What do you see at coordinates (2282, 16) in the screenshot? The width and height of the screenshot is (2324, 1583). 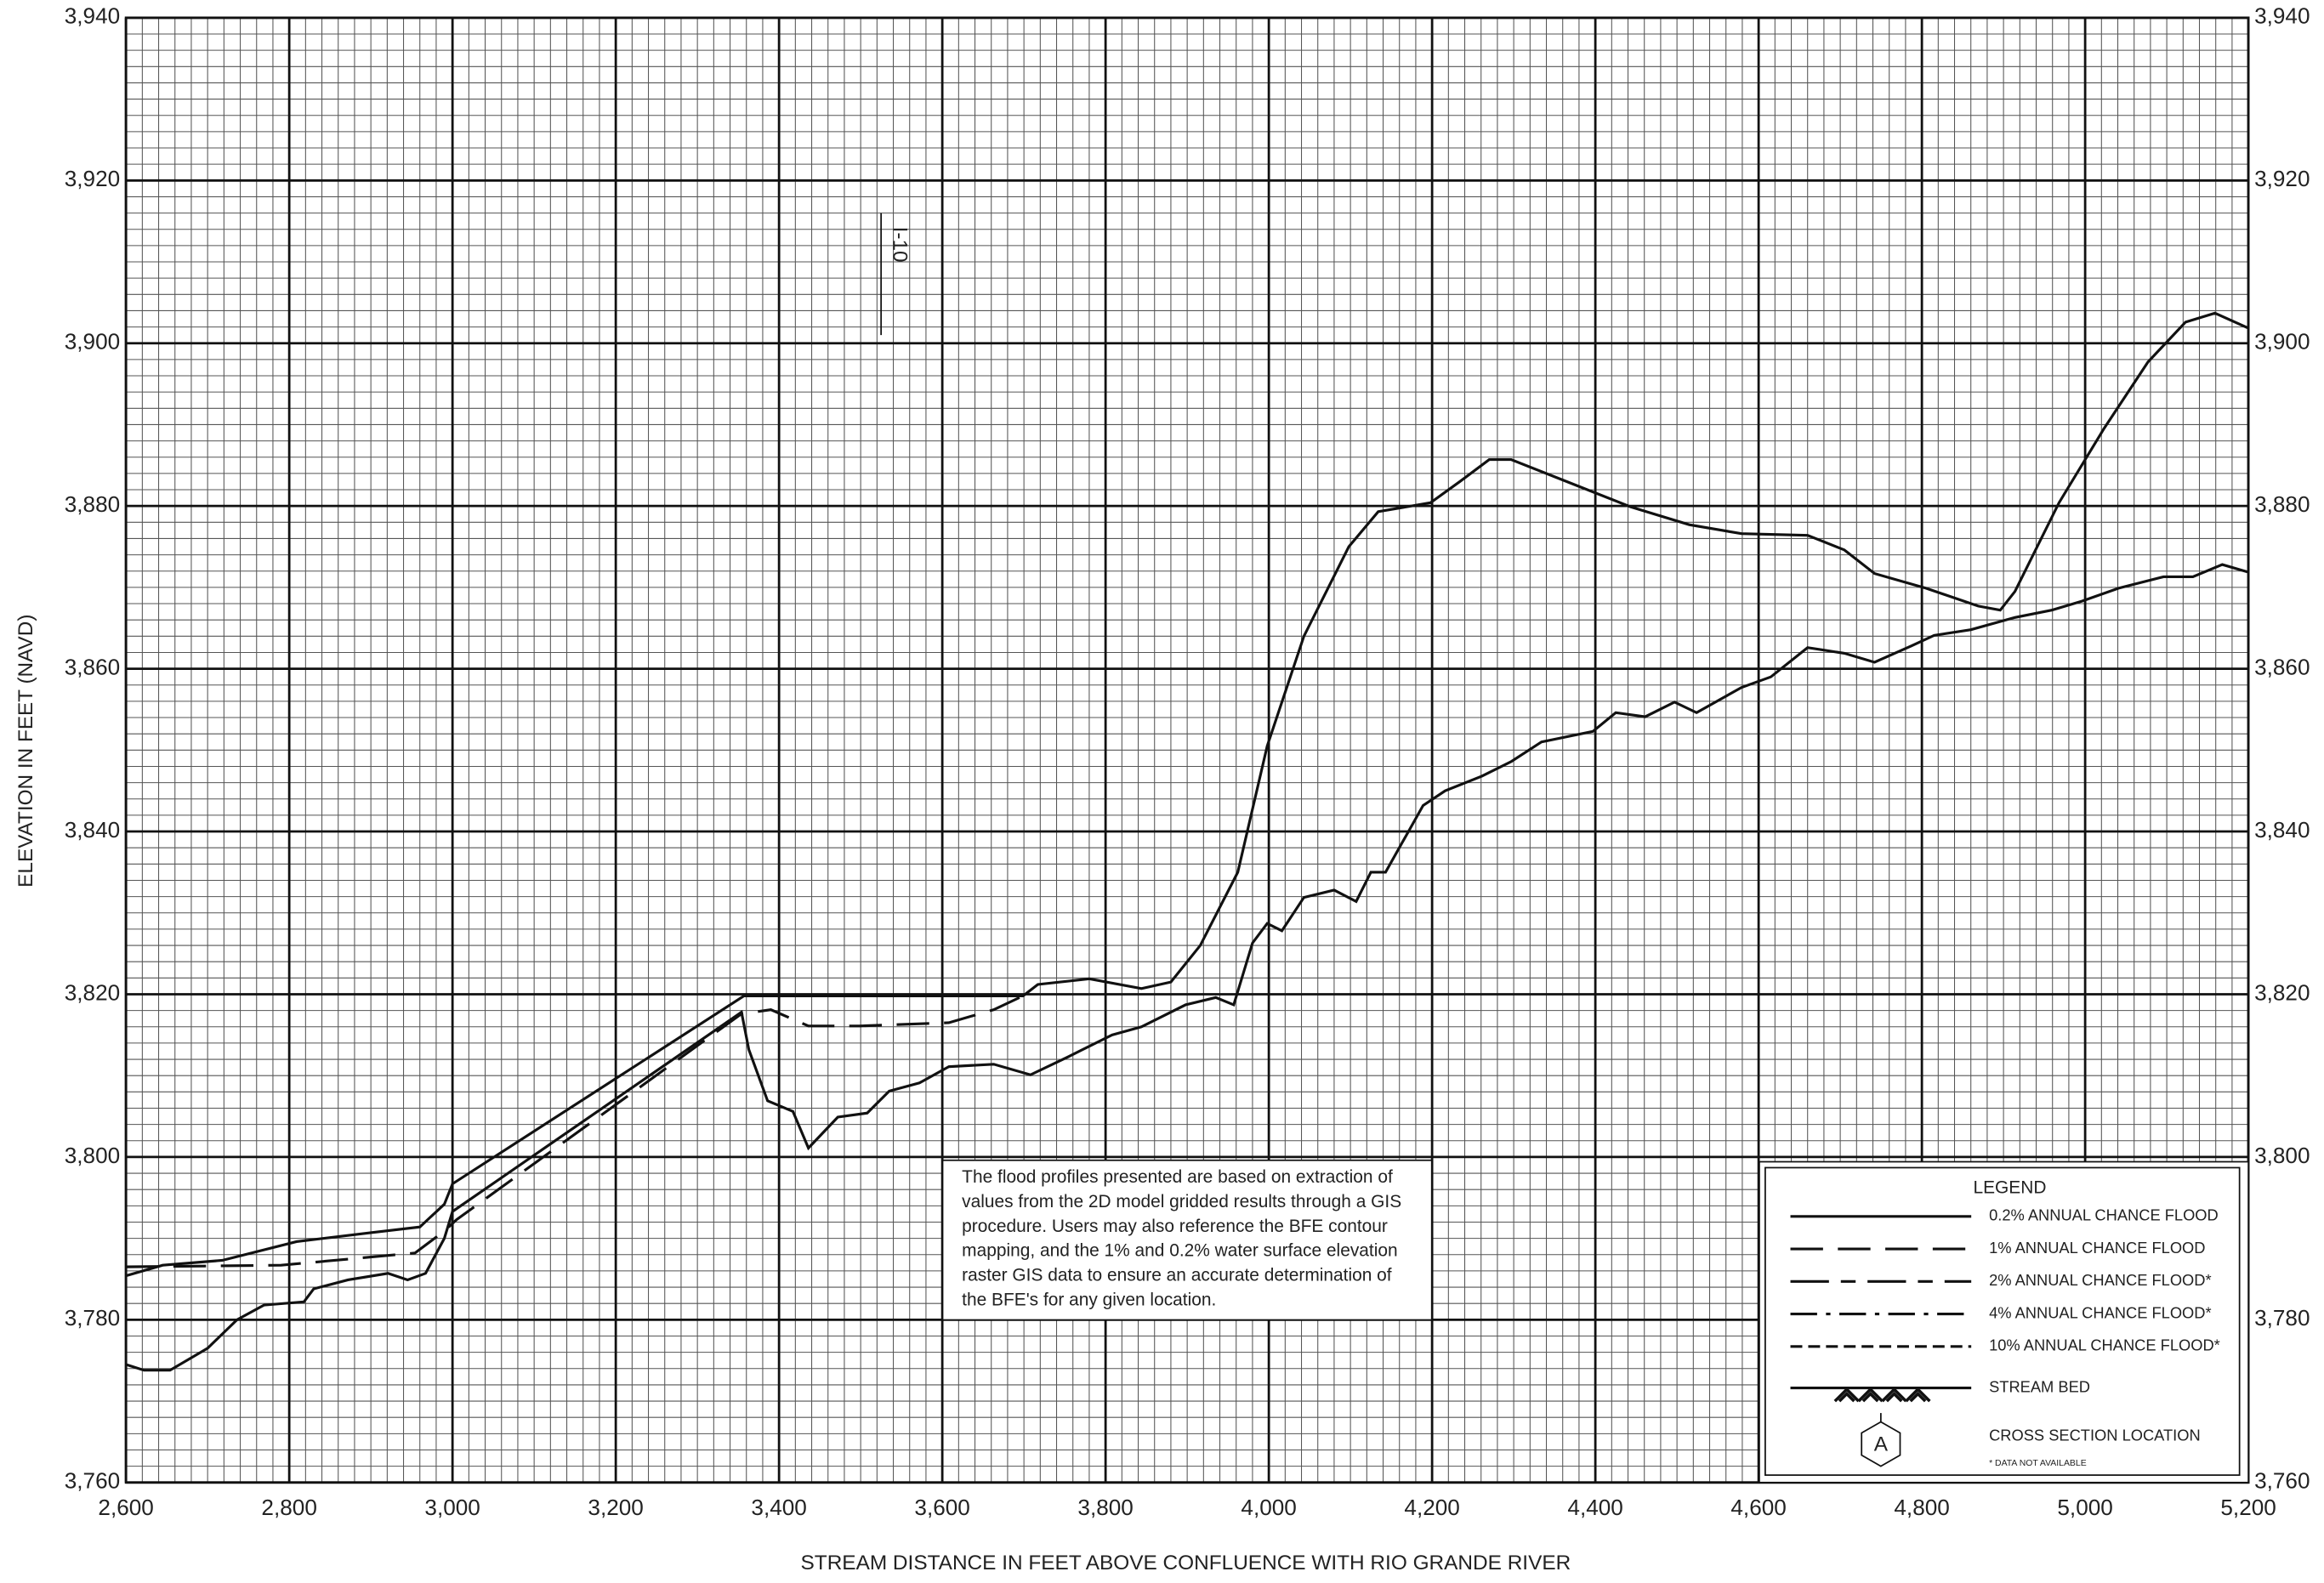 I see `y2-tick-label: 3,940` at bounding box center [2282, 16].